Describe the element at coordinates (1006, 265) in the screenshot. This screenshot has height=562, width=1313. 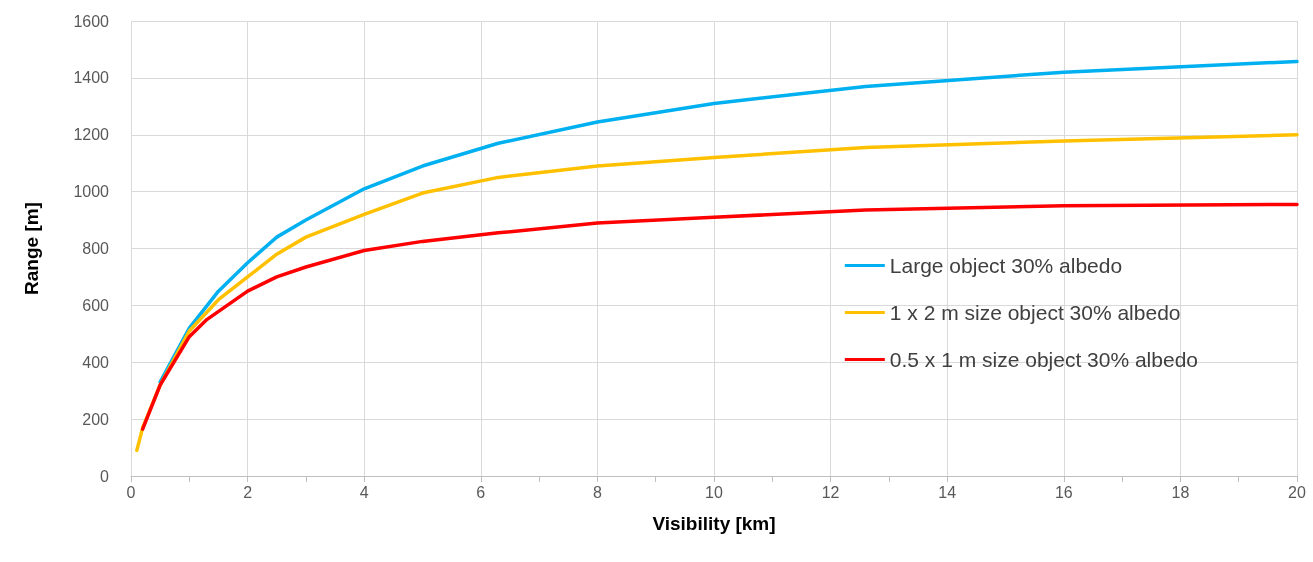
I see `legend-label: Large object 30% albedo` at that location.